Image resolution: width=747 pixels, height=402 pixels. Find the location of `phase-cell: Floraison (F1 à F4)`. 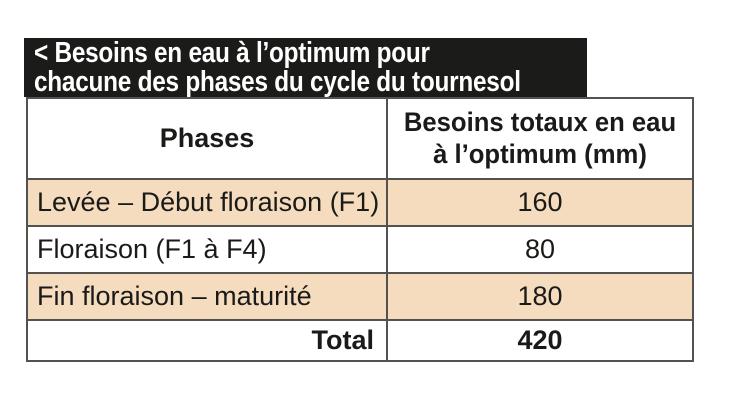

phase-cell: Floraison (F1 à F4) is located at coordinates (207, 249).